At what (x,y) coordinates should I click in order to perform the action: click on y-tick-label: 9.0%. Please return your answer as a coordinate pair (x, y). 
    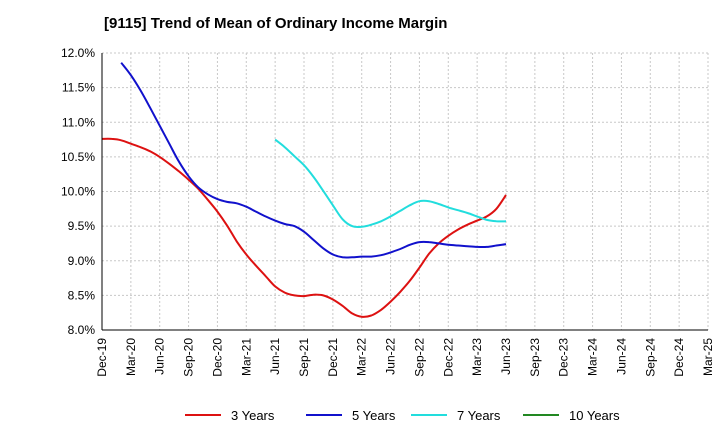
    Looking at the image, I should click on (82, 261).